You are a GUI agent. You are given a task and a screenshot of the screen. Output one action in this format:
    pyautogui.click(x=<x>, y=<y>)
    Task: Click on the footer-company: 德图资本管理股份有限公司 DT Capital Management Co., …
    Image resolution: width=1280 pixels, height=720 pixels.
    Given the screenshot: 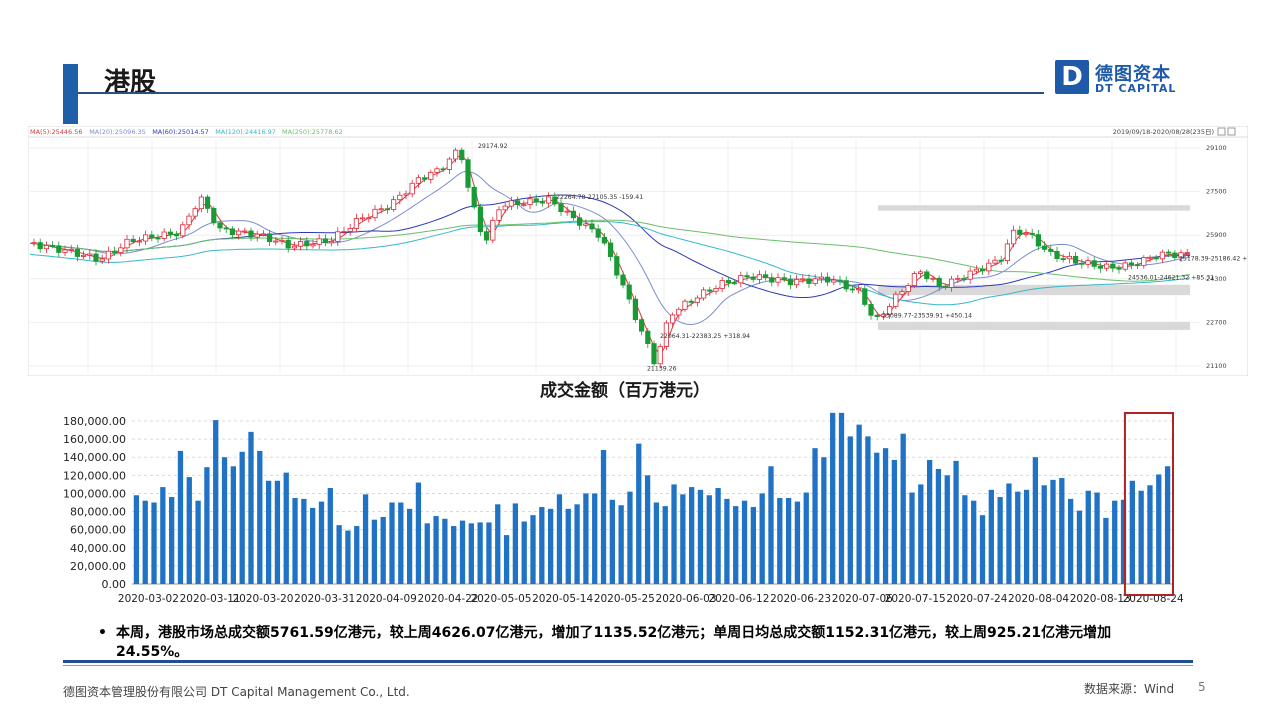 What is the action you would take?
    pyautogui.click(x=236, y=692)
    